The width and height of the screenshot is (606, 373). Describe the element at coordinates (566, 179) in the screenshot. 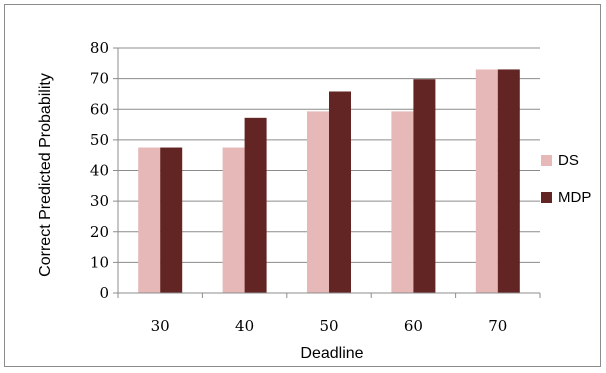

I see `legend: DS MDP` at that location.